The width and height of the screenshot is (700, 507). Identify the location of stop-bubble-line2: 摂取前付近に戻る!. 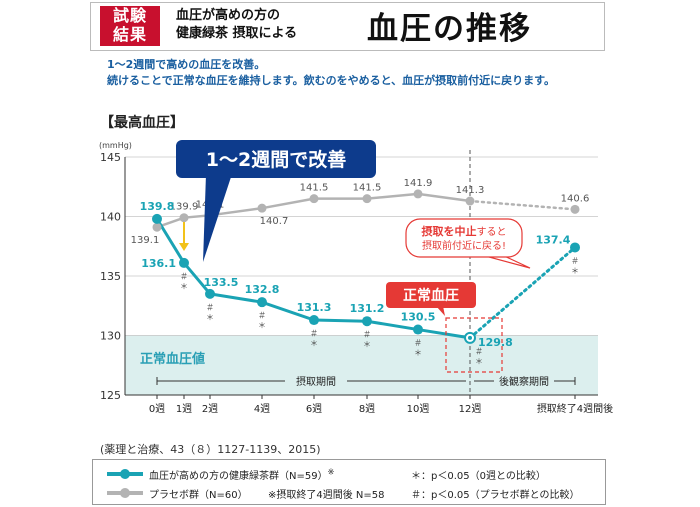
(464, 245).